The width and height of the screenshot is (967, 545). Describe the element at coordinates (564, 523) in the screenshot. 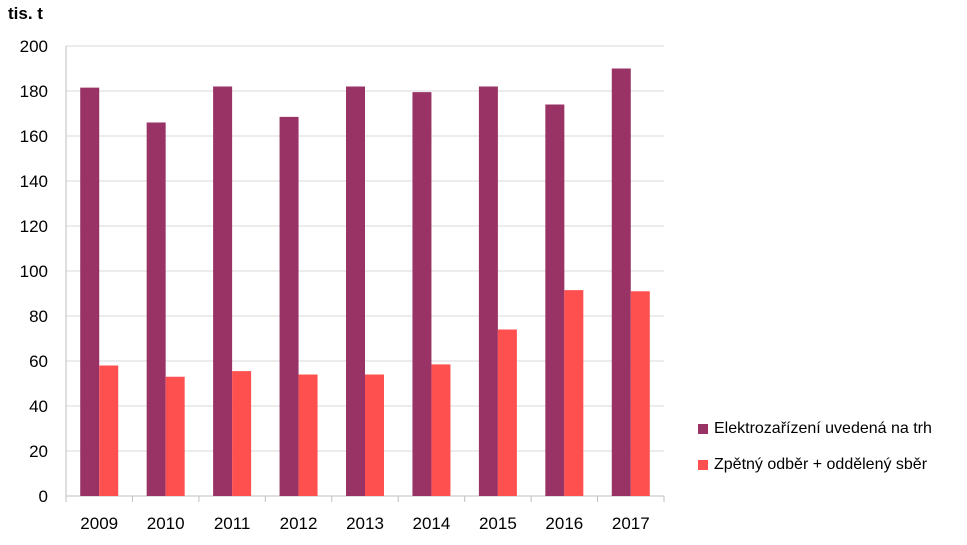

I see `x-tick-label: 2016` at that location.